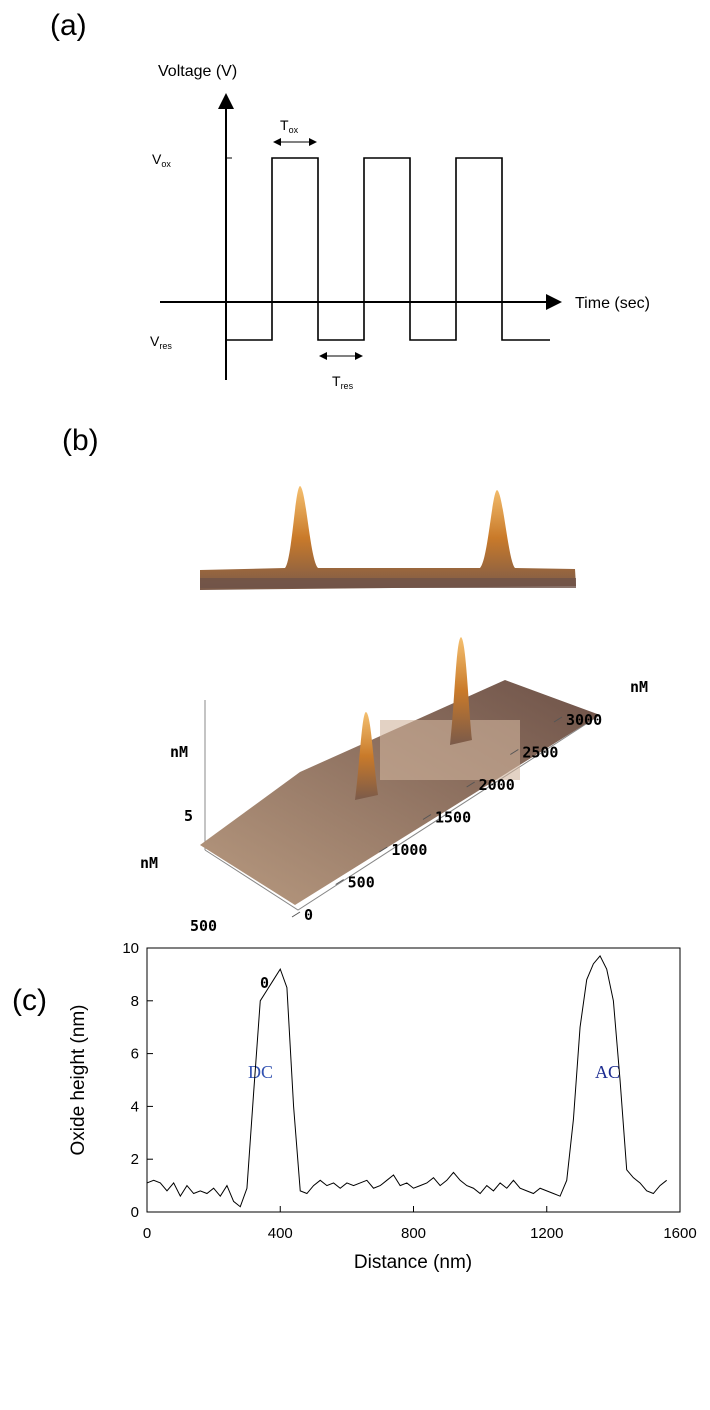 The image size is (710, 1410). Describe the element at coordinates (540, 753) in the screenshot. I see `x-tick-label: 2500` at that location.